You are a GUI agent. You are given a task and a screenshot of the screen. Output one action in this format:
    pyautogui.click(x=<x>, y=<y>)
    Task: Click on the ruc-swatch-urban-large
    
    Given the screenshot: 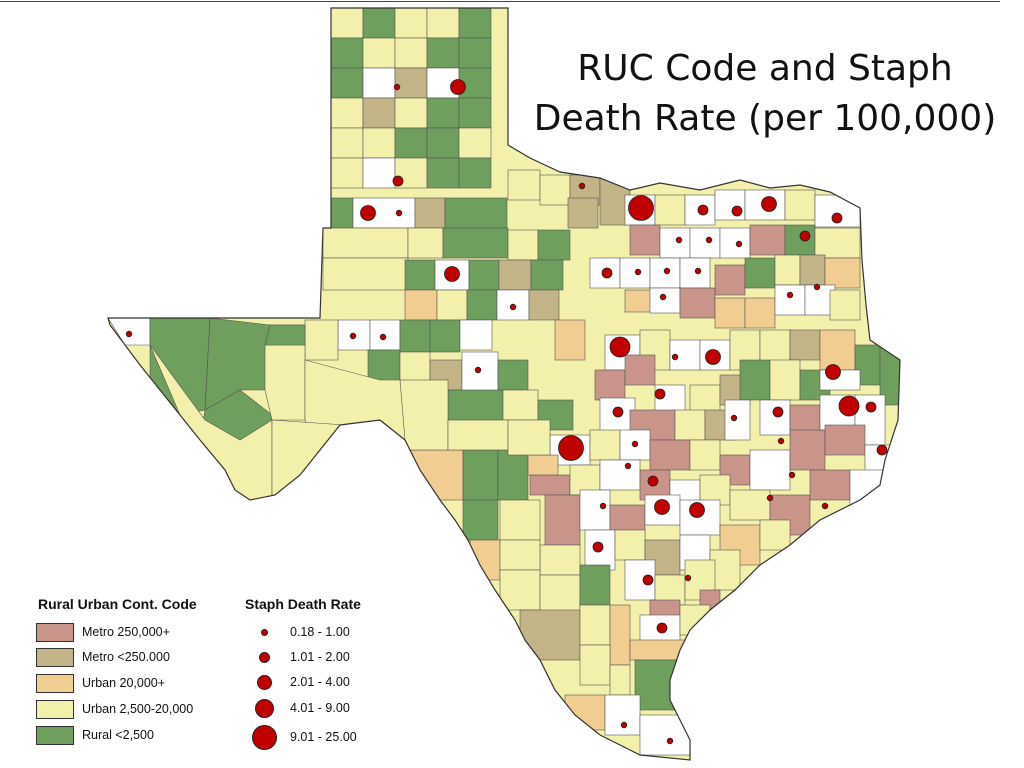 What is the action you would take?
    pyautogui.click(x=55, y=683)
    